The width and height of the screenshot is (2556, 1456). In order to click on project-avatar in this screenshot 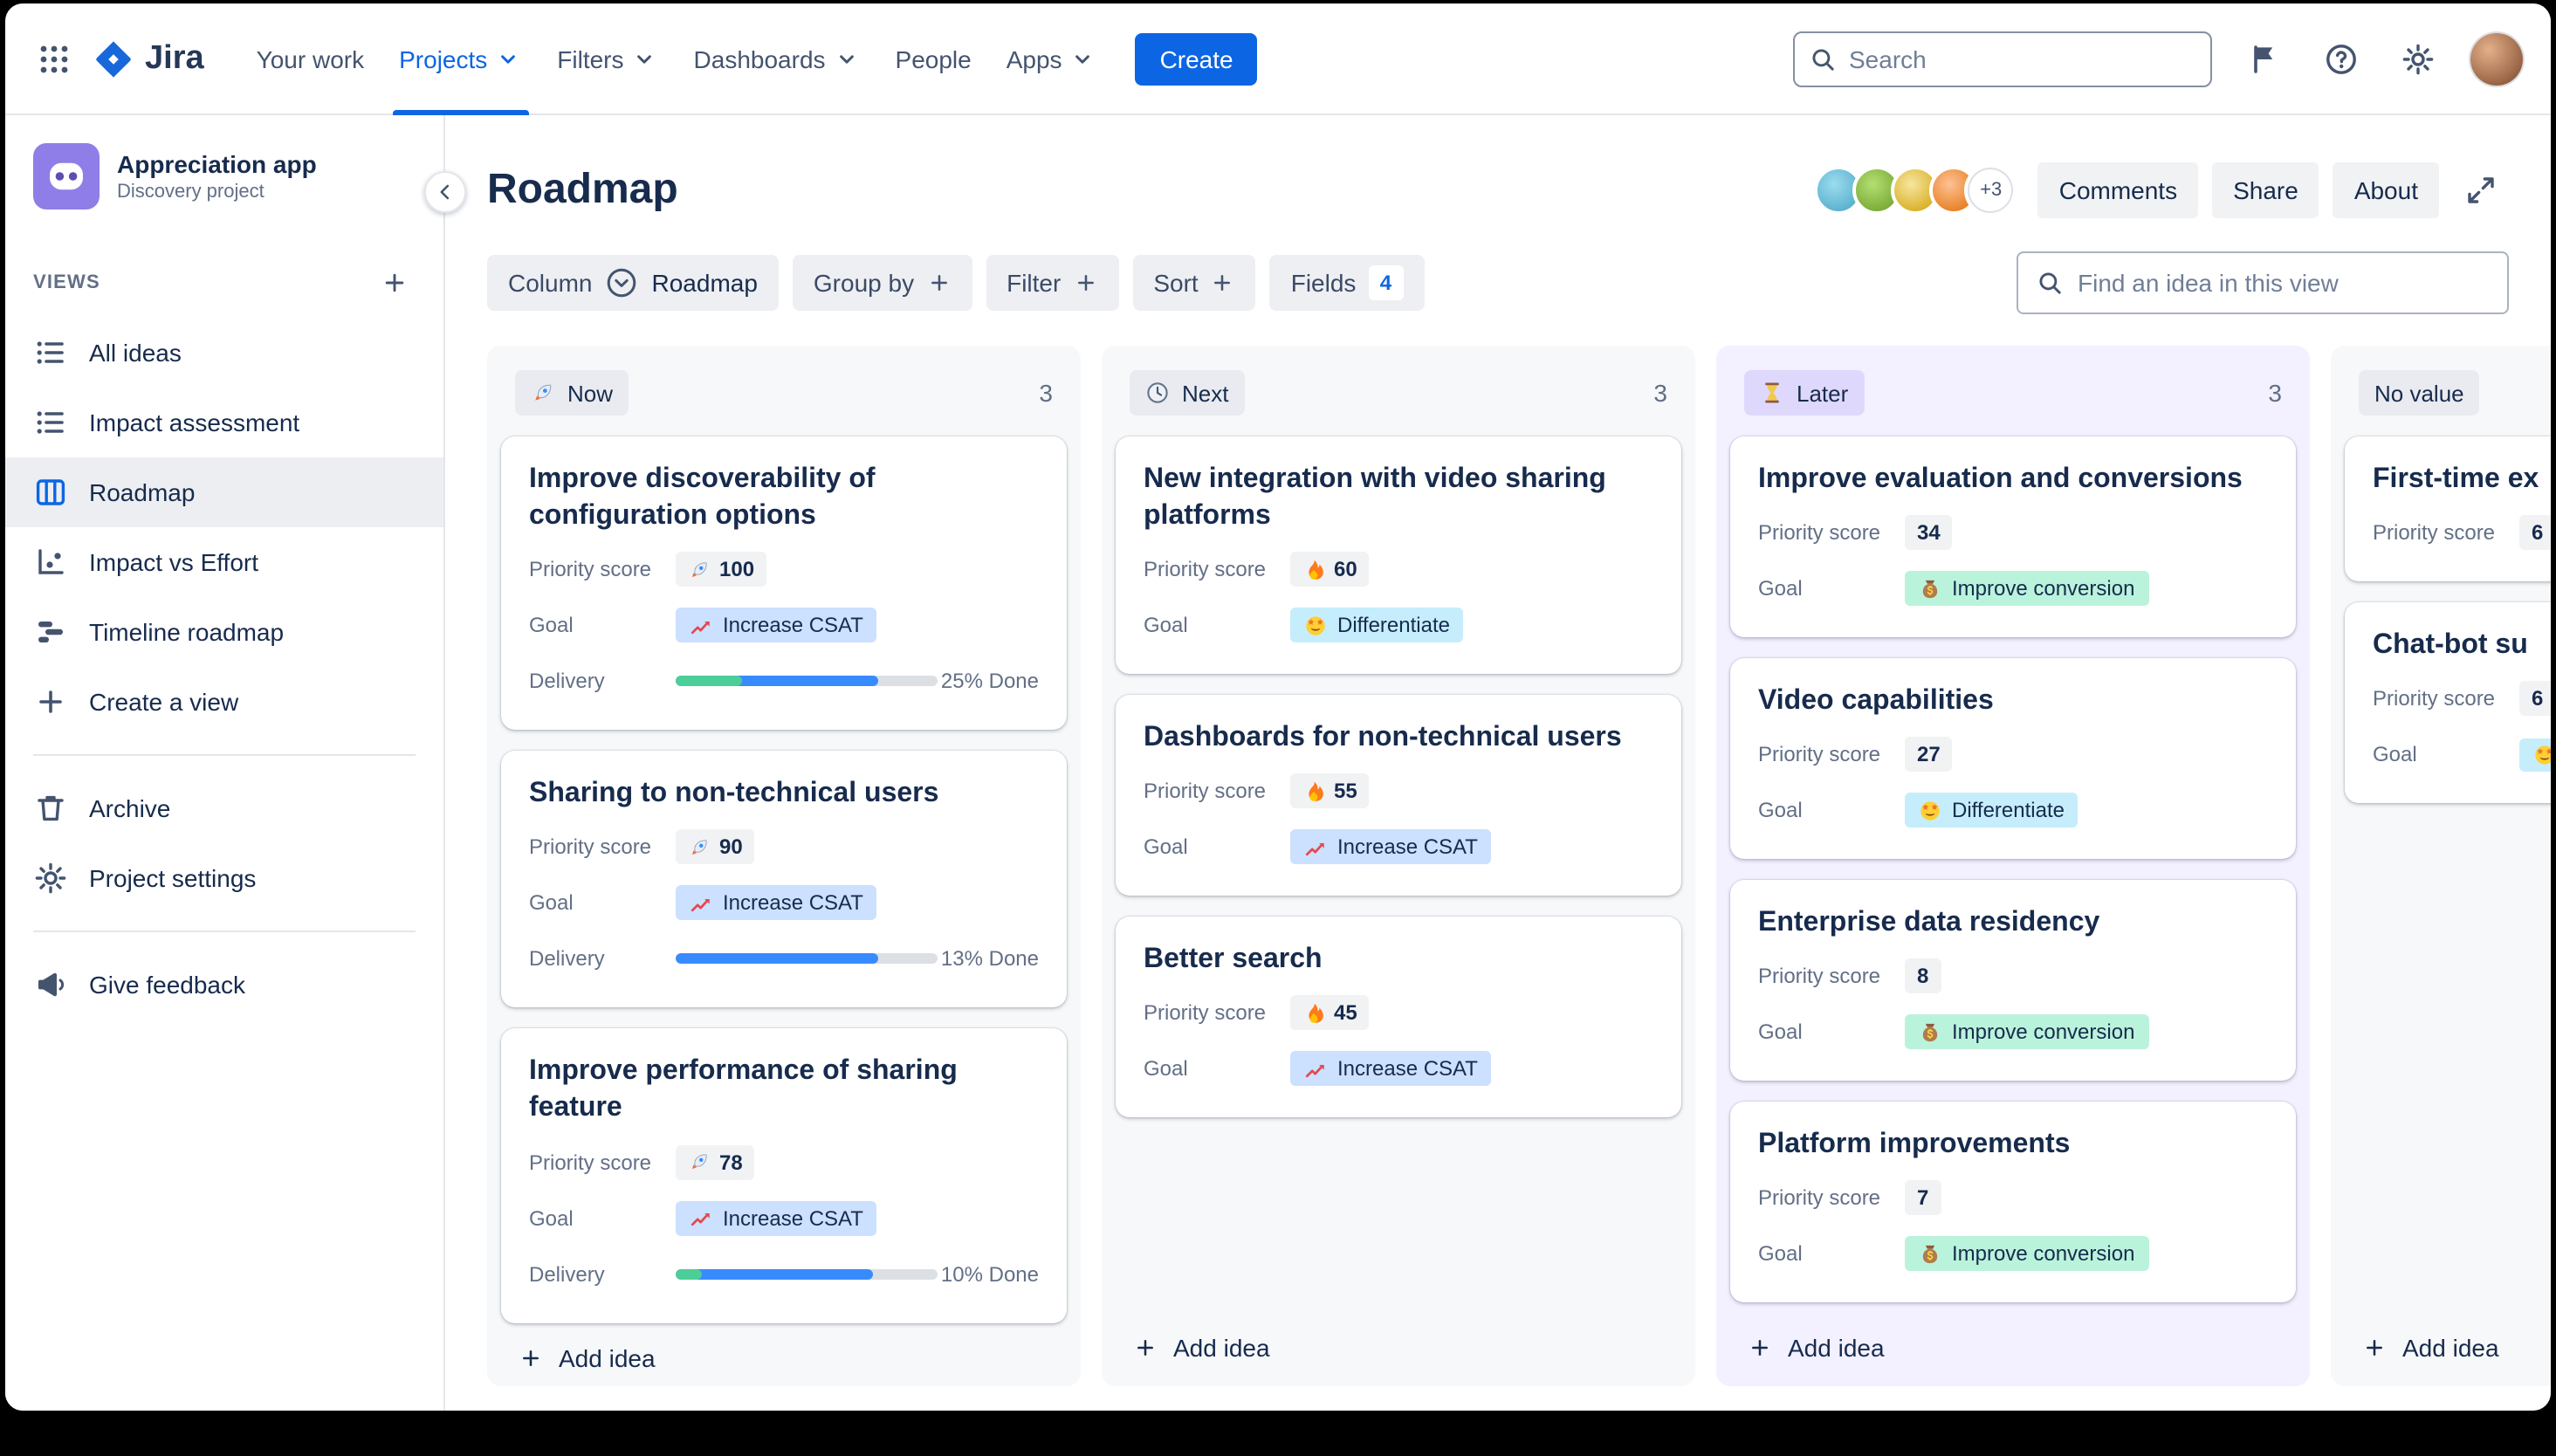, I will do `click(67, 176)`.